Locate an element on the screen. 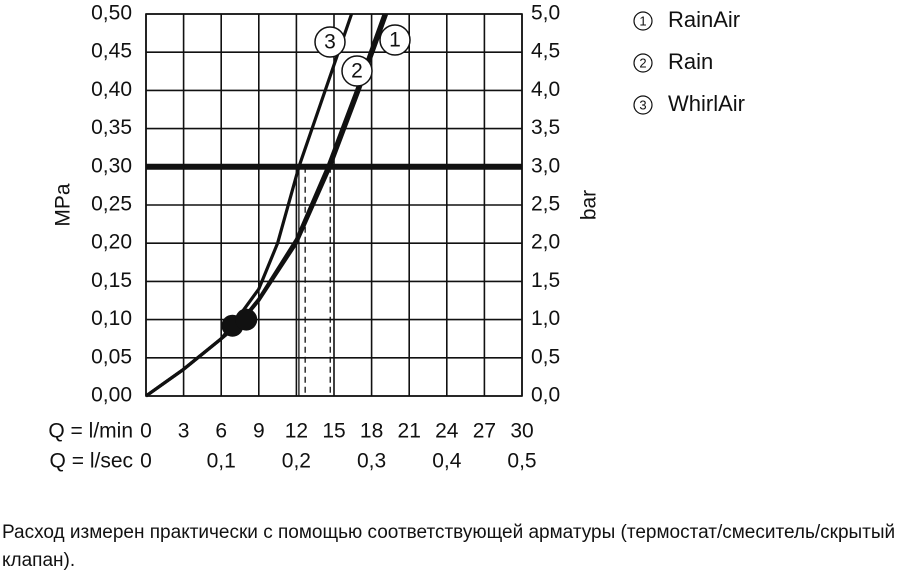  x-tick-label: 9 is located at coordinates (259, 431).